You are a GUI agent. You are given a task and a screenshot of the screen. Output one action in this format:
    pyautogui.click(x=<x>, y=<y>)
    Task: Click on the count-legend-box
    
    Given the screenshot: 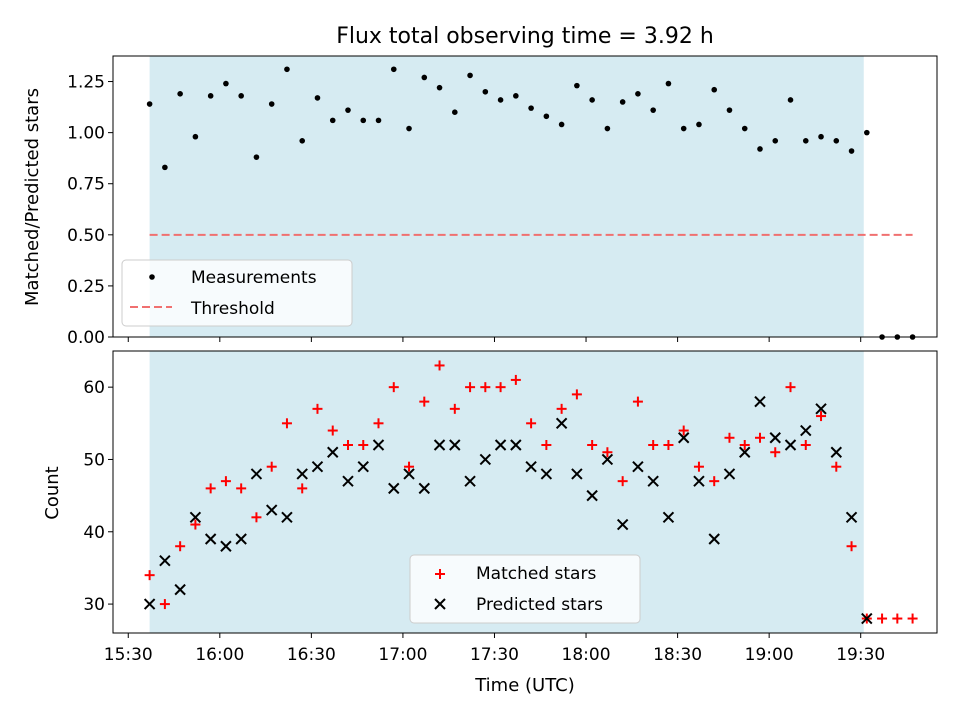 What is the action you would take?
    pyautogui.click(x=525, y=589)
    